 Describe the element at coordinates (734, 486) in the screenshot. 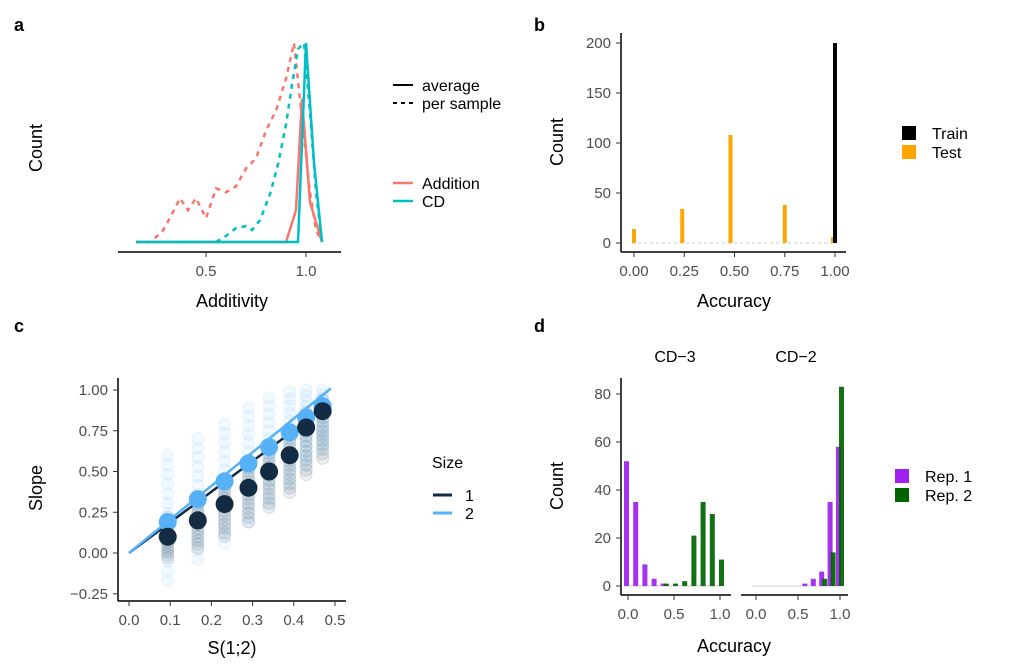

I see `panel-d-bars` at that location.